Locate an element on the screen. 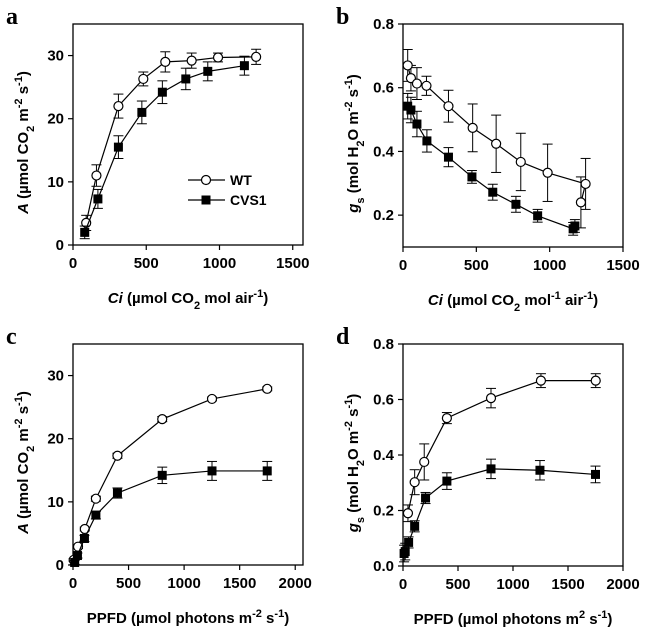 This screenshot has width=645, height=640. y-axis-label-part: (mol H is located at coordinates (353, 491).